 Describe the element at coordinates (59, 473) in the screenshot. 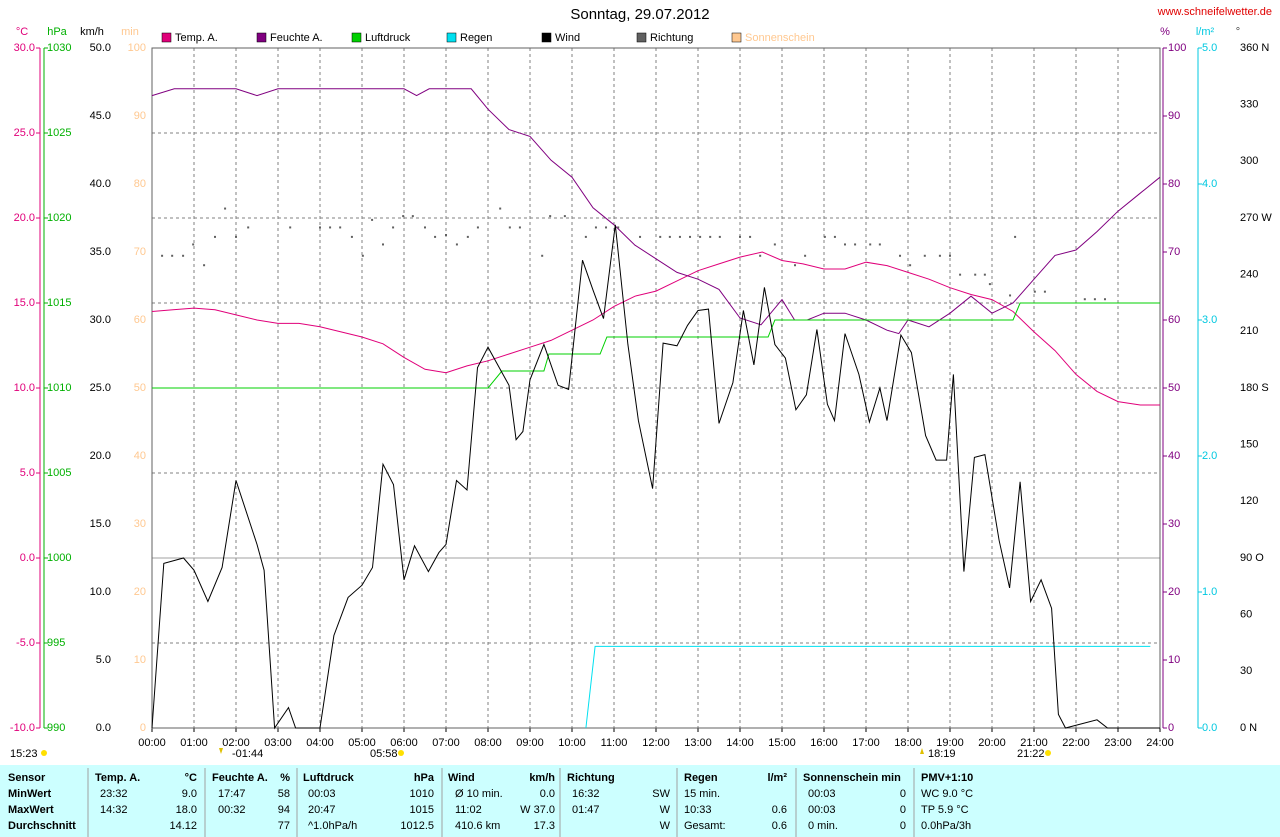

I see `y-tick-label: 1005` at that location.